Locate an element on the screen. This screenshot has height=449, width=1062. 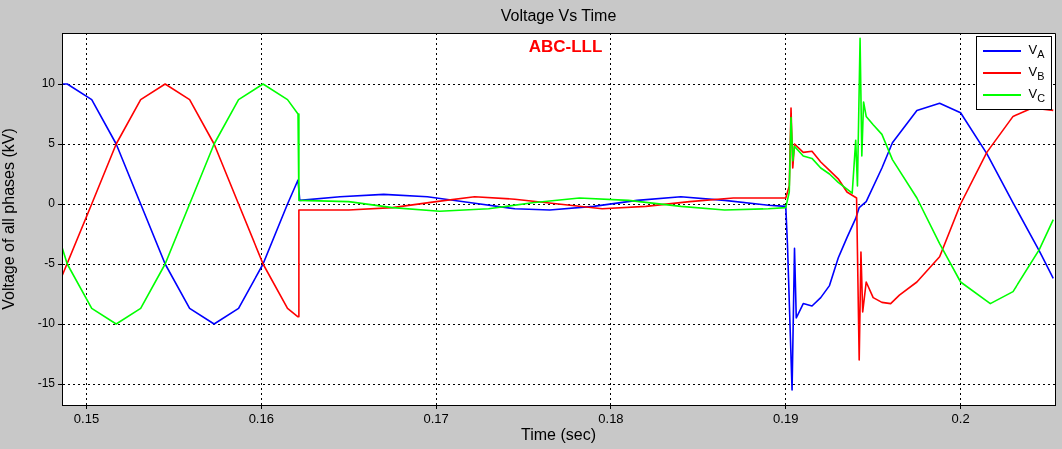
legend-label: V$_{C}$ is located at coordinates (1036, 95).